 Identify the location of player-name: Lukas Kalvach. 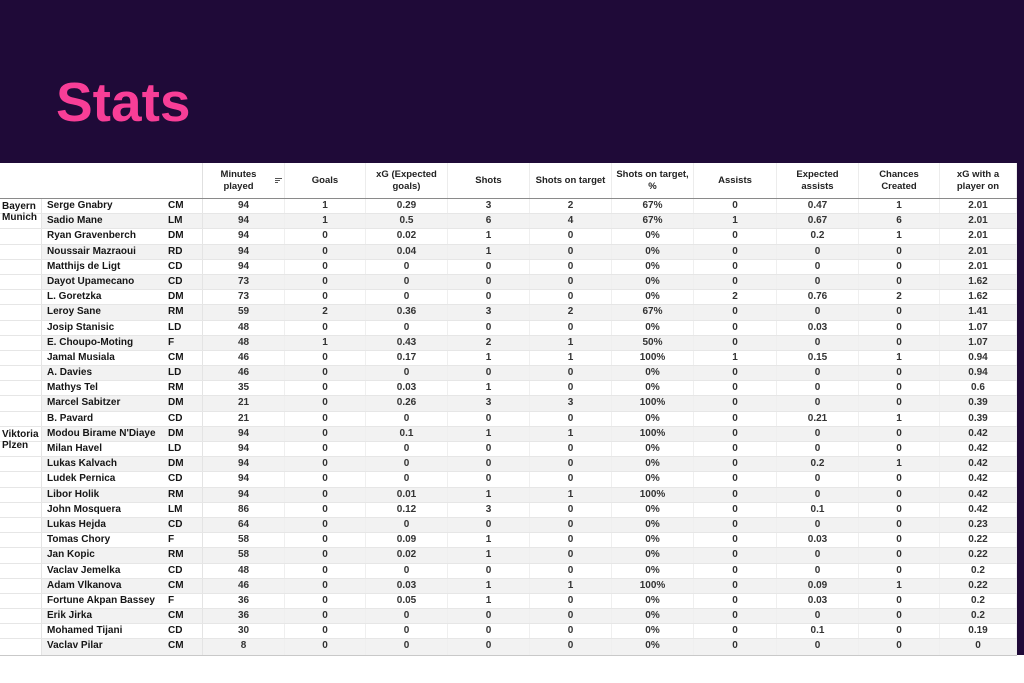
(105, 464).